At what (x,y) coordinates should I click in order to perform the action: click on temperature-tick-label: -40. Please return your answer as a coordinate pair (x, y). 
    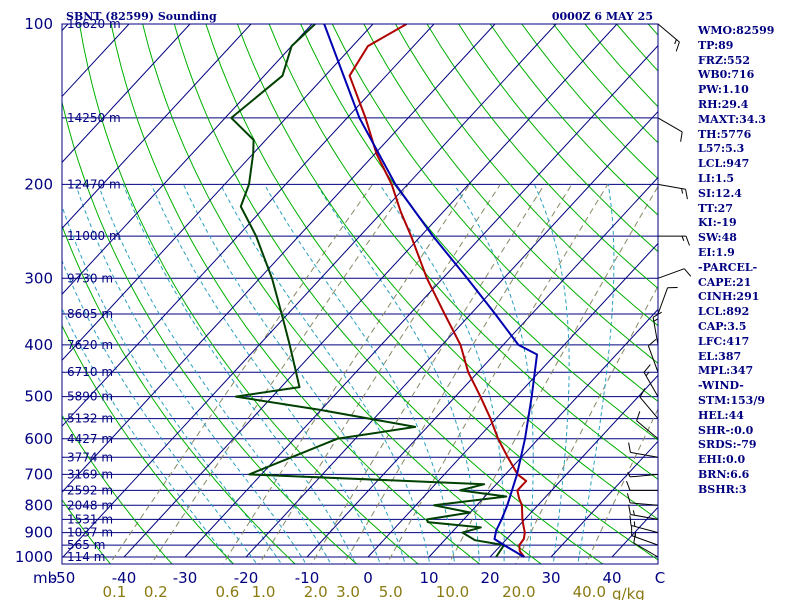
    Looking at the image, I should click on (124, 578).